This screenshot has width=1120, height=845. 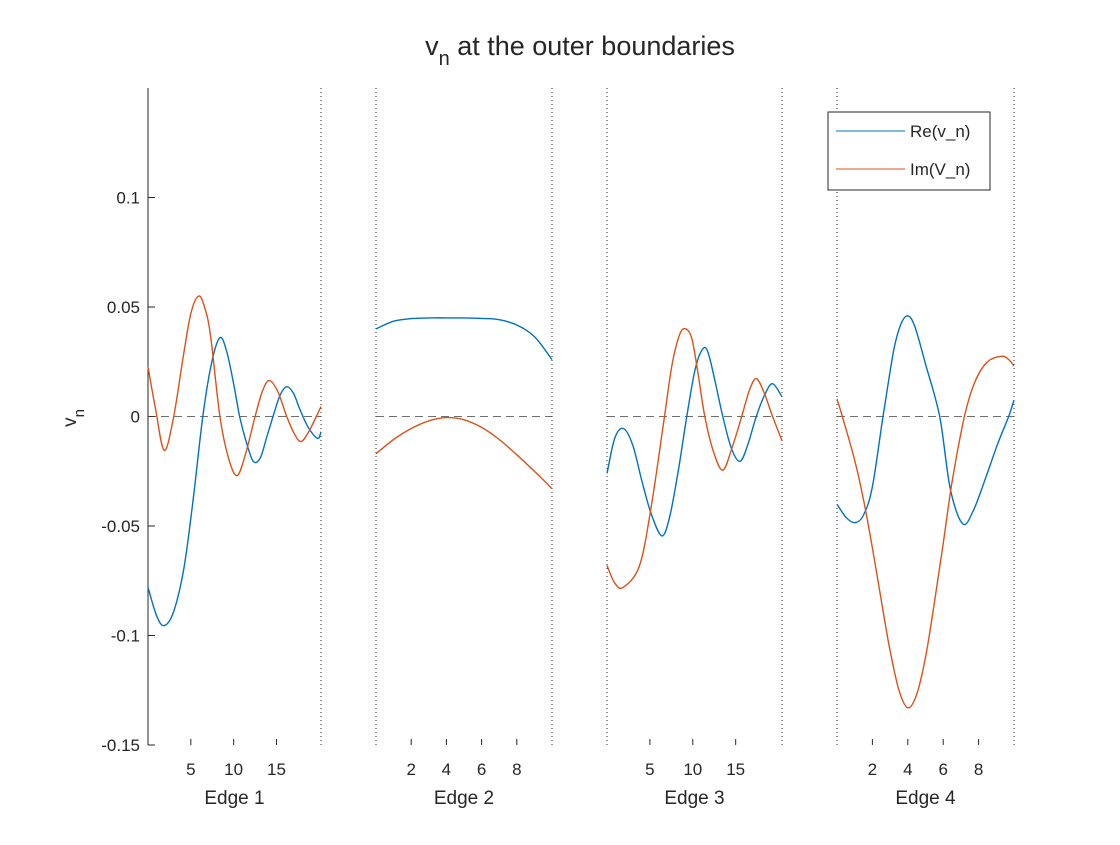 I want to click on panel-edge-4: 2 4 6 8 Edge 4, so click(x=925, y=448).